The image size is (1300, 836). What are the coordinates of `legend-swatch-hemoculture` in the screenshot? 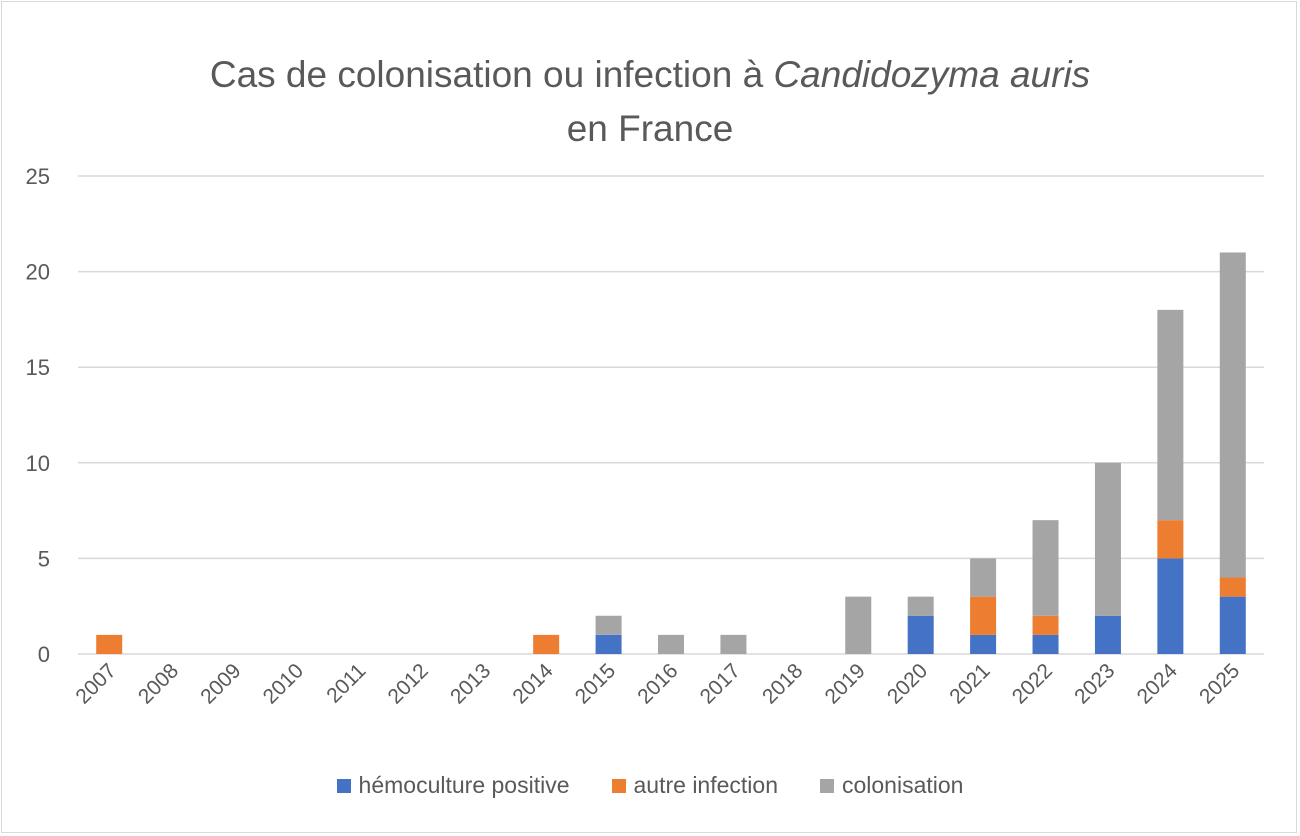 It's located at (343, 785).